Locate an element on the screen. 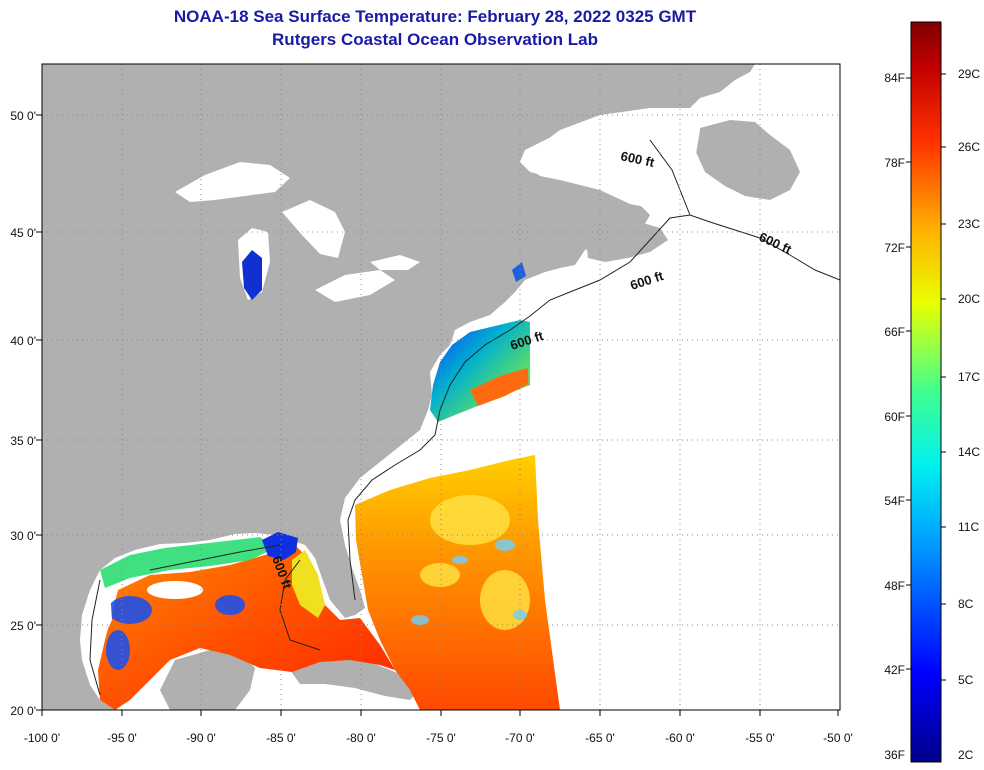 The width and height of the screenshot is (984, 770). colorbar-f-label: 36F is located at coordinates (894, 755).